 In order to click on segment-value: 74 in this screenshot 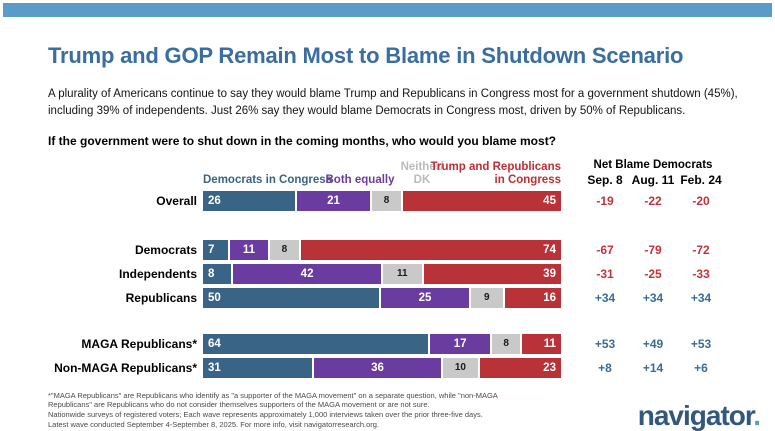, I will do `click(549, 249)`.